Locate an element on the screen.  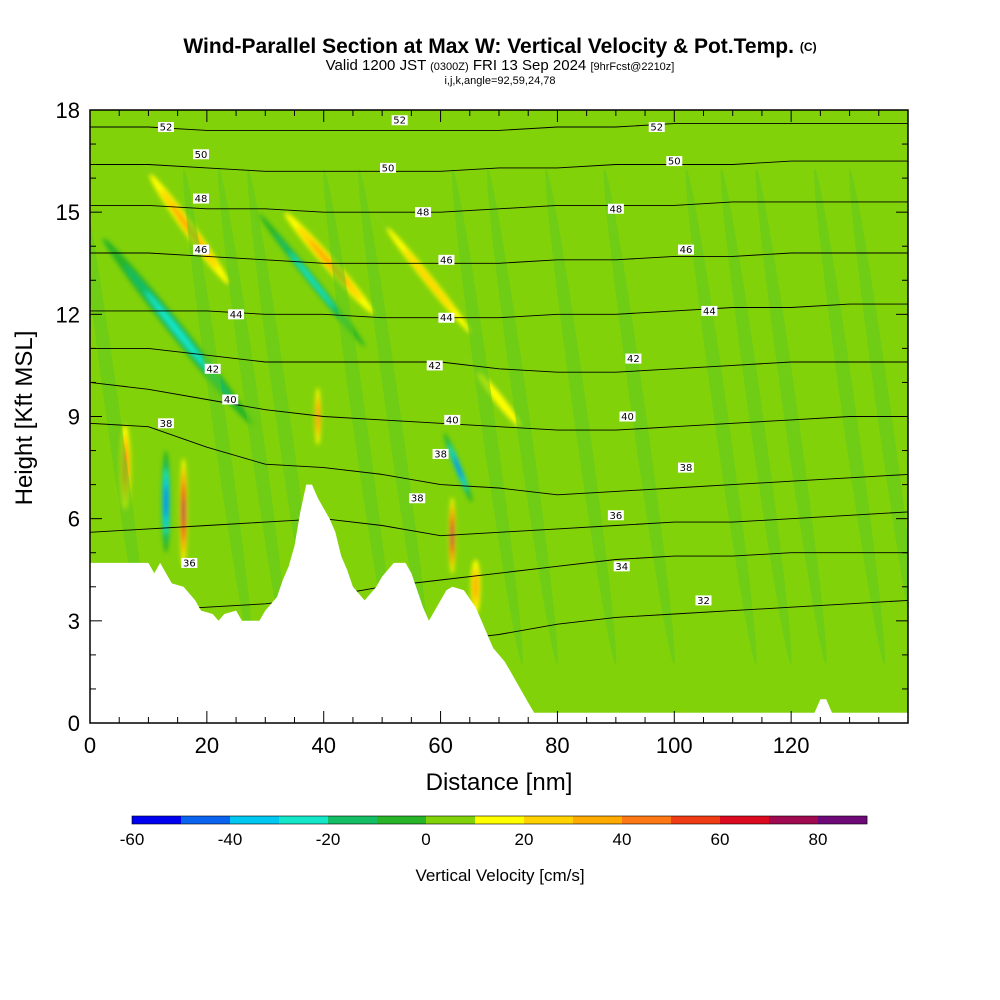
contour-label: 32 is located at coordinates (703, 601).